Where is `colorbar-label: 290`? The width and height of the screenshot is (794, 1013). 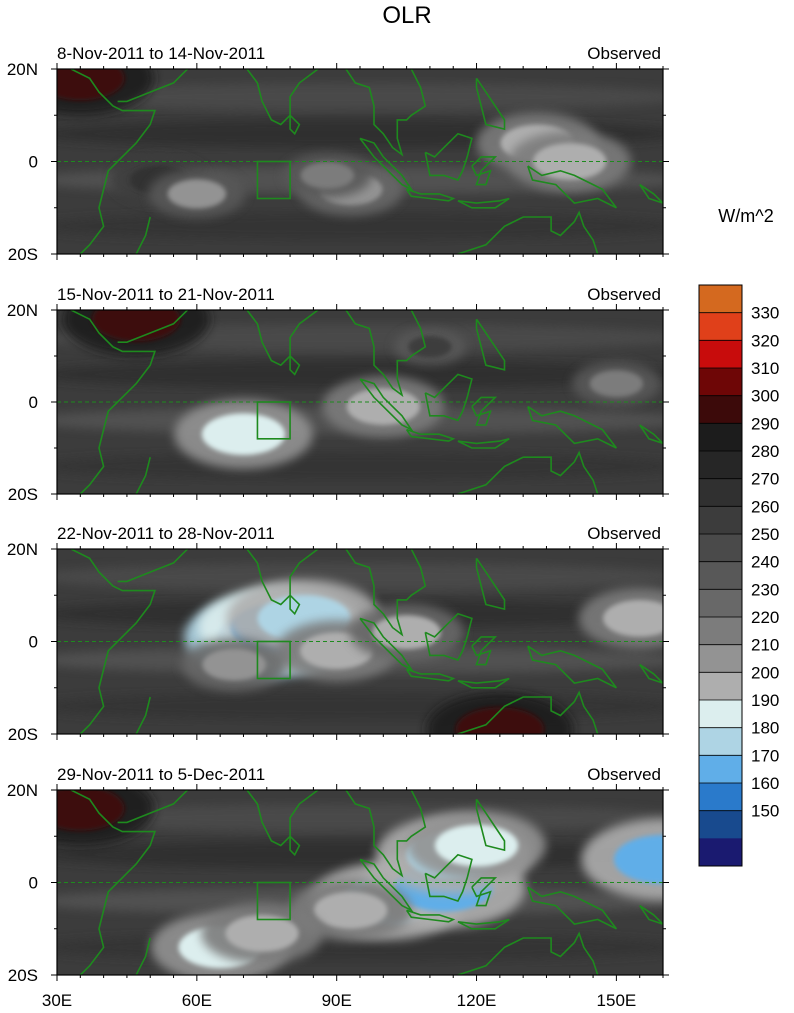
colorbar-label: 290 is located at coordinates (765, 423).